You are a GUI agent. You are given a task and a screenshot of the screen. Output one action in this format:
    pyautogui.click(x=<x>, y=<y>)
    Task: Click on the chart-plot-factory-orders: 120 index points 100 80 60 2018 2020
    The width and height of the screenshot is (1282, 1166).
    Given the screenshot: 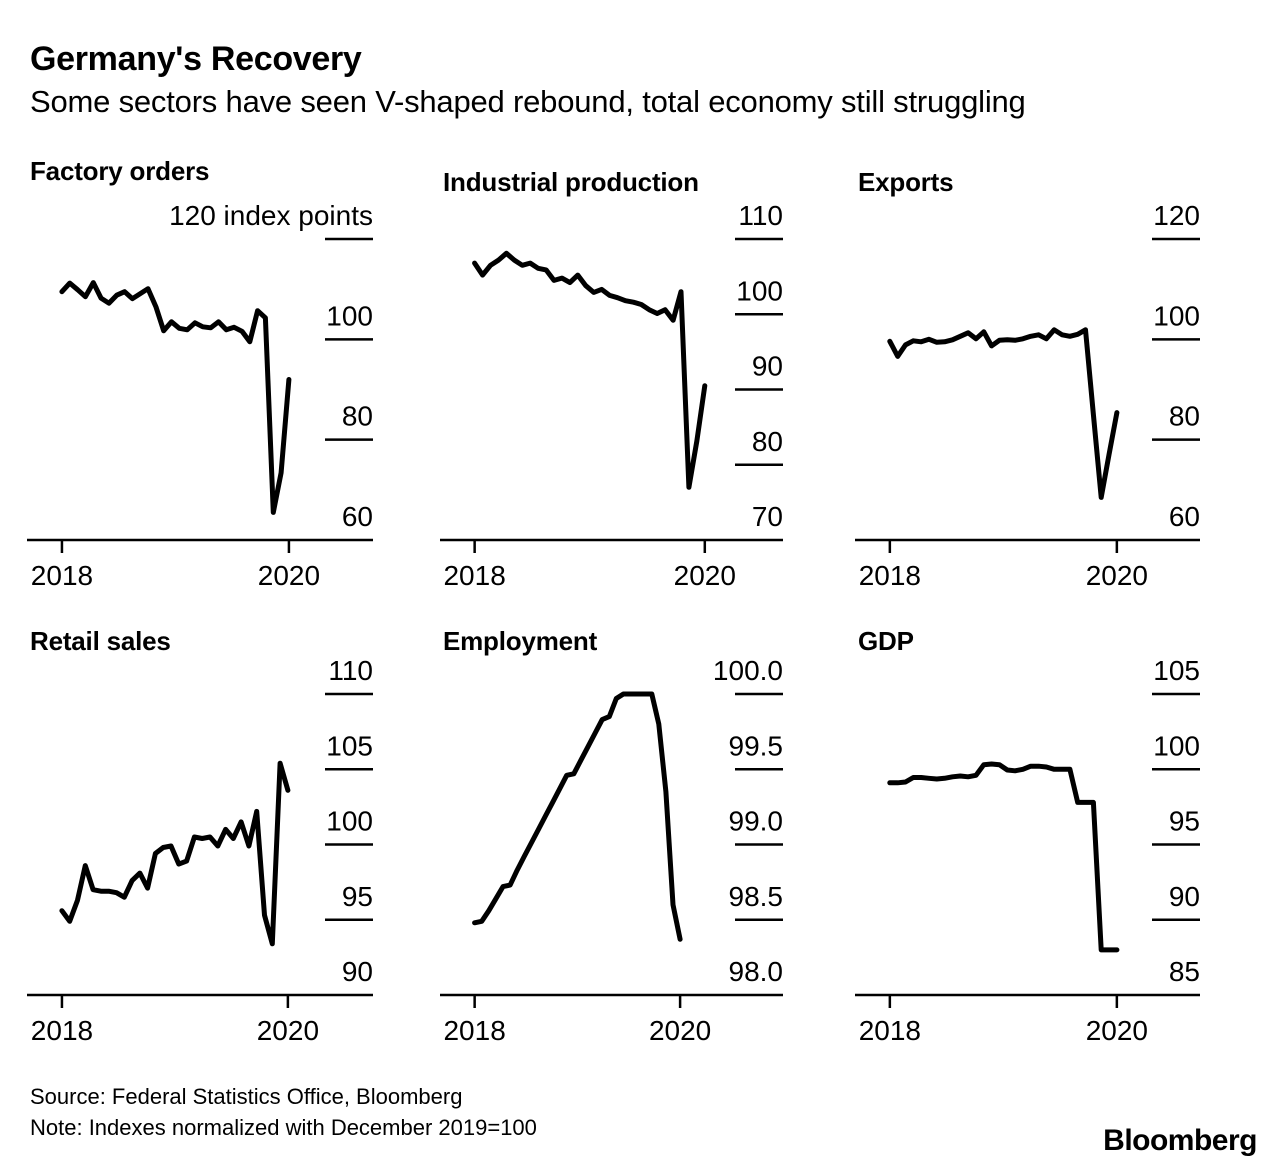 What is the action you would take?
    pyautogui.click(x=200, y=395)
    